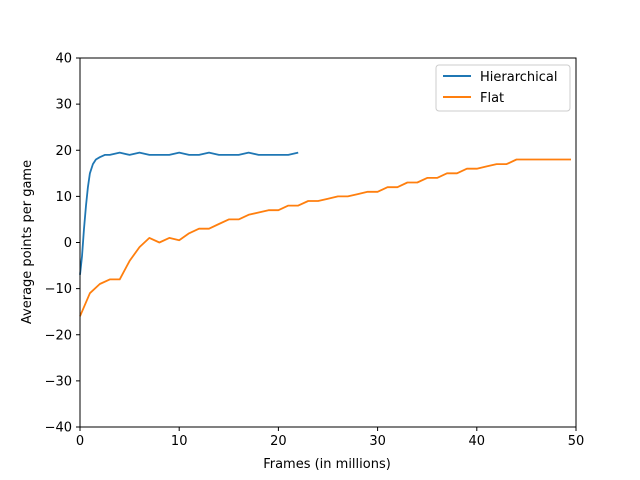 This screenshot has width=640, height=480. What do you see at coordinates (27, 242) in the screenshot?
I see `y-axis-label: Average points per game` at bounding box center [27, 242].